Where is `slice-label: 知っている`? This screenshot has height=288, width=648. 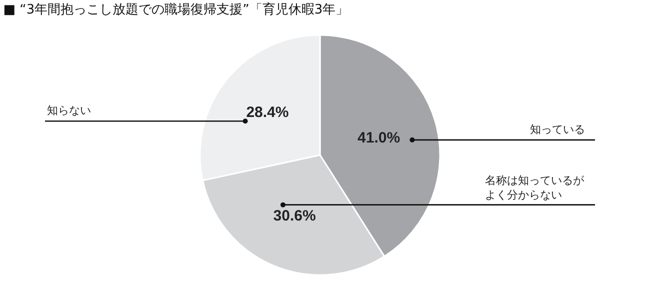
slice-label: 知っている is located at coordinates (557, 129).